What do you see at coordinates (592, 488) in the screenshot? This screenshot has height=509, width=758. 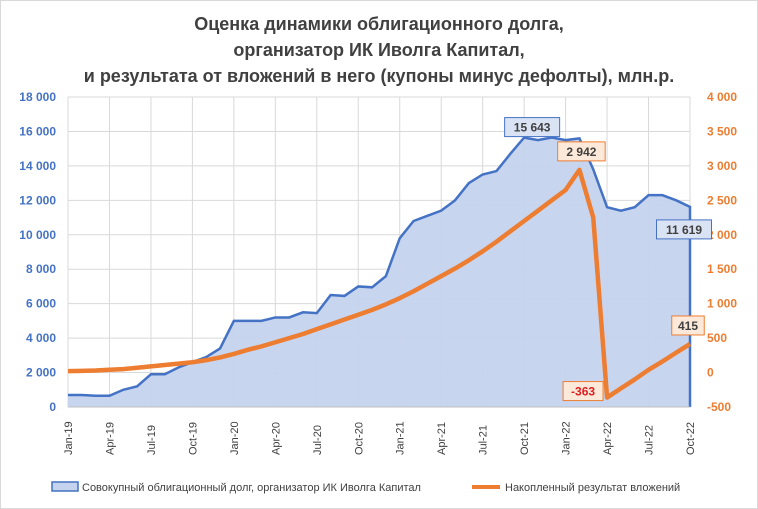 I see `legend-line-label: Накопленный результат вложений` at bounding box center [592, 488].